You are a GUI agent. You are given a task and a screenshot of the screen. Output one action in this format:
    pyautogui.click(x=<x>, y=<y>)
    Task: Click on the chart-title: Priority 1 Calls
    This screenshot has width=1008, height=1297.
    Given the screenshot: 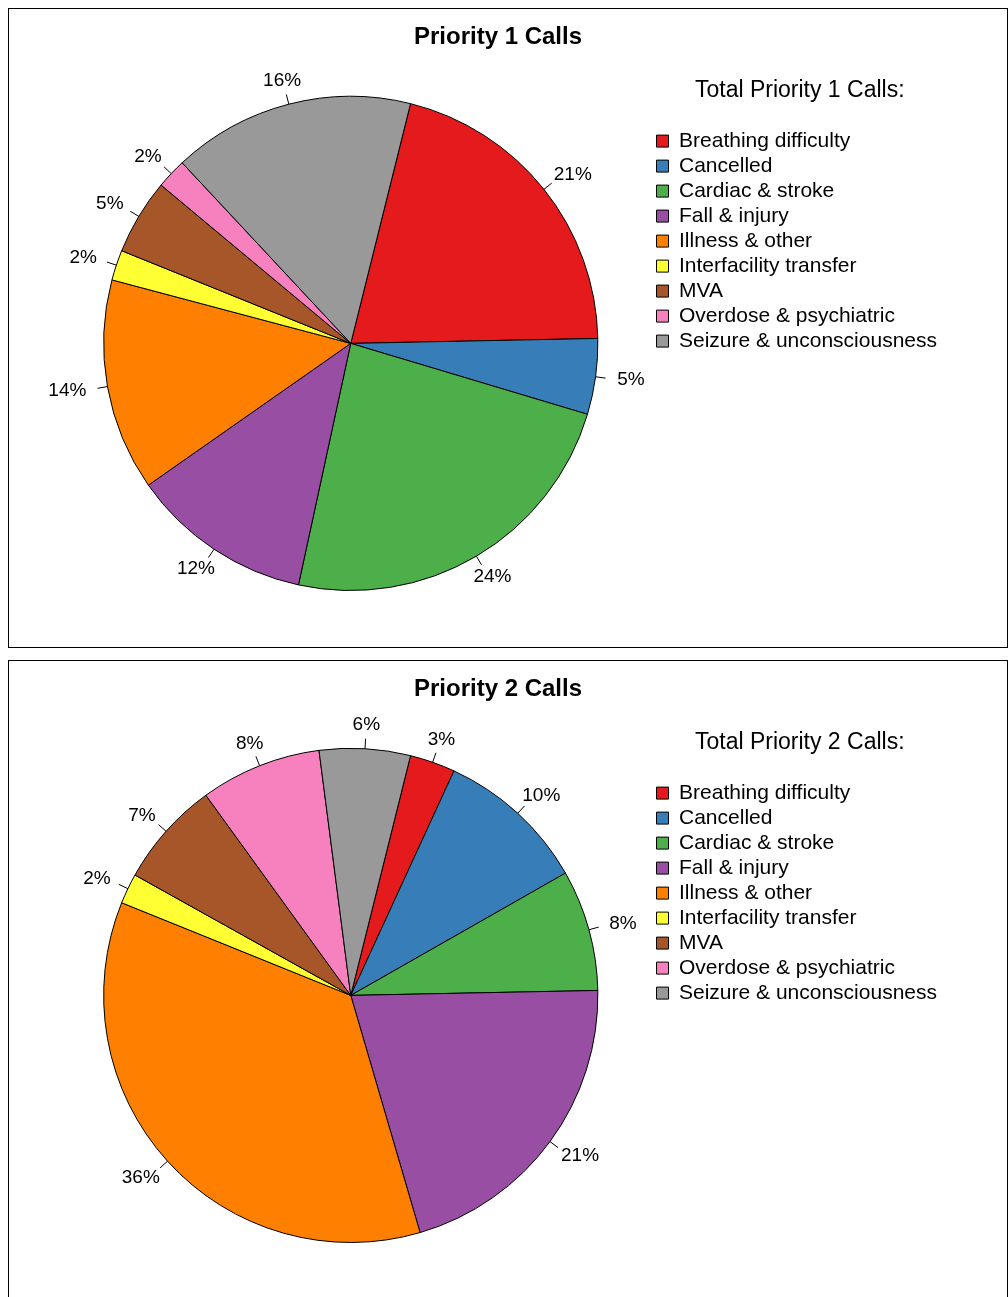 What is the action you would take?
    pyautogui.click(x=498, y=36)
    